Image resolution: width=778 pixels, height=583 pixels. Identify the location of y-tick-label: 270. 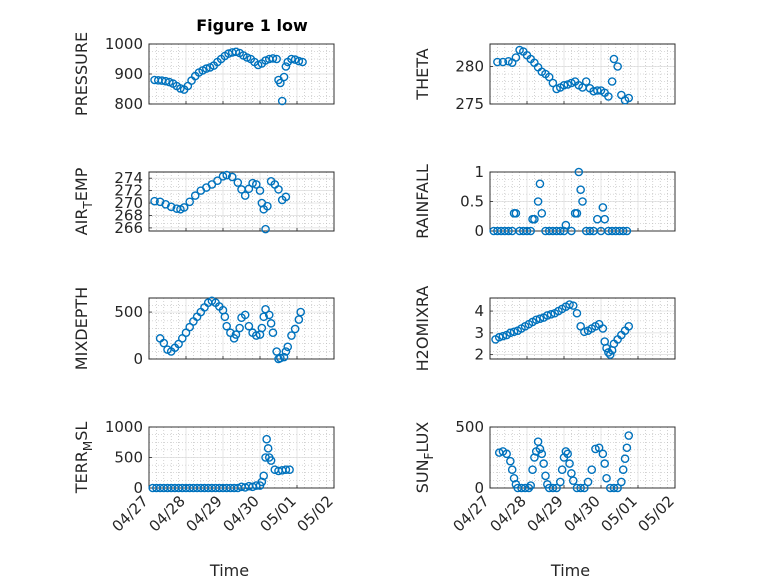
(128, 203).